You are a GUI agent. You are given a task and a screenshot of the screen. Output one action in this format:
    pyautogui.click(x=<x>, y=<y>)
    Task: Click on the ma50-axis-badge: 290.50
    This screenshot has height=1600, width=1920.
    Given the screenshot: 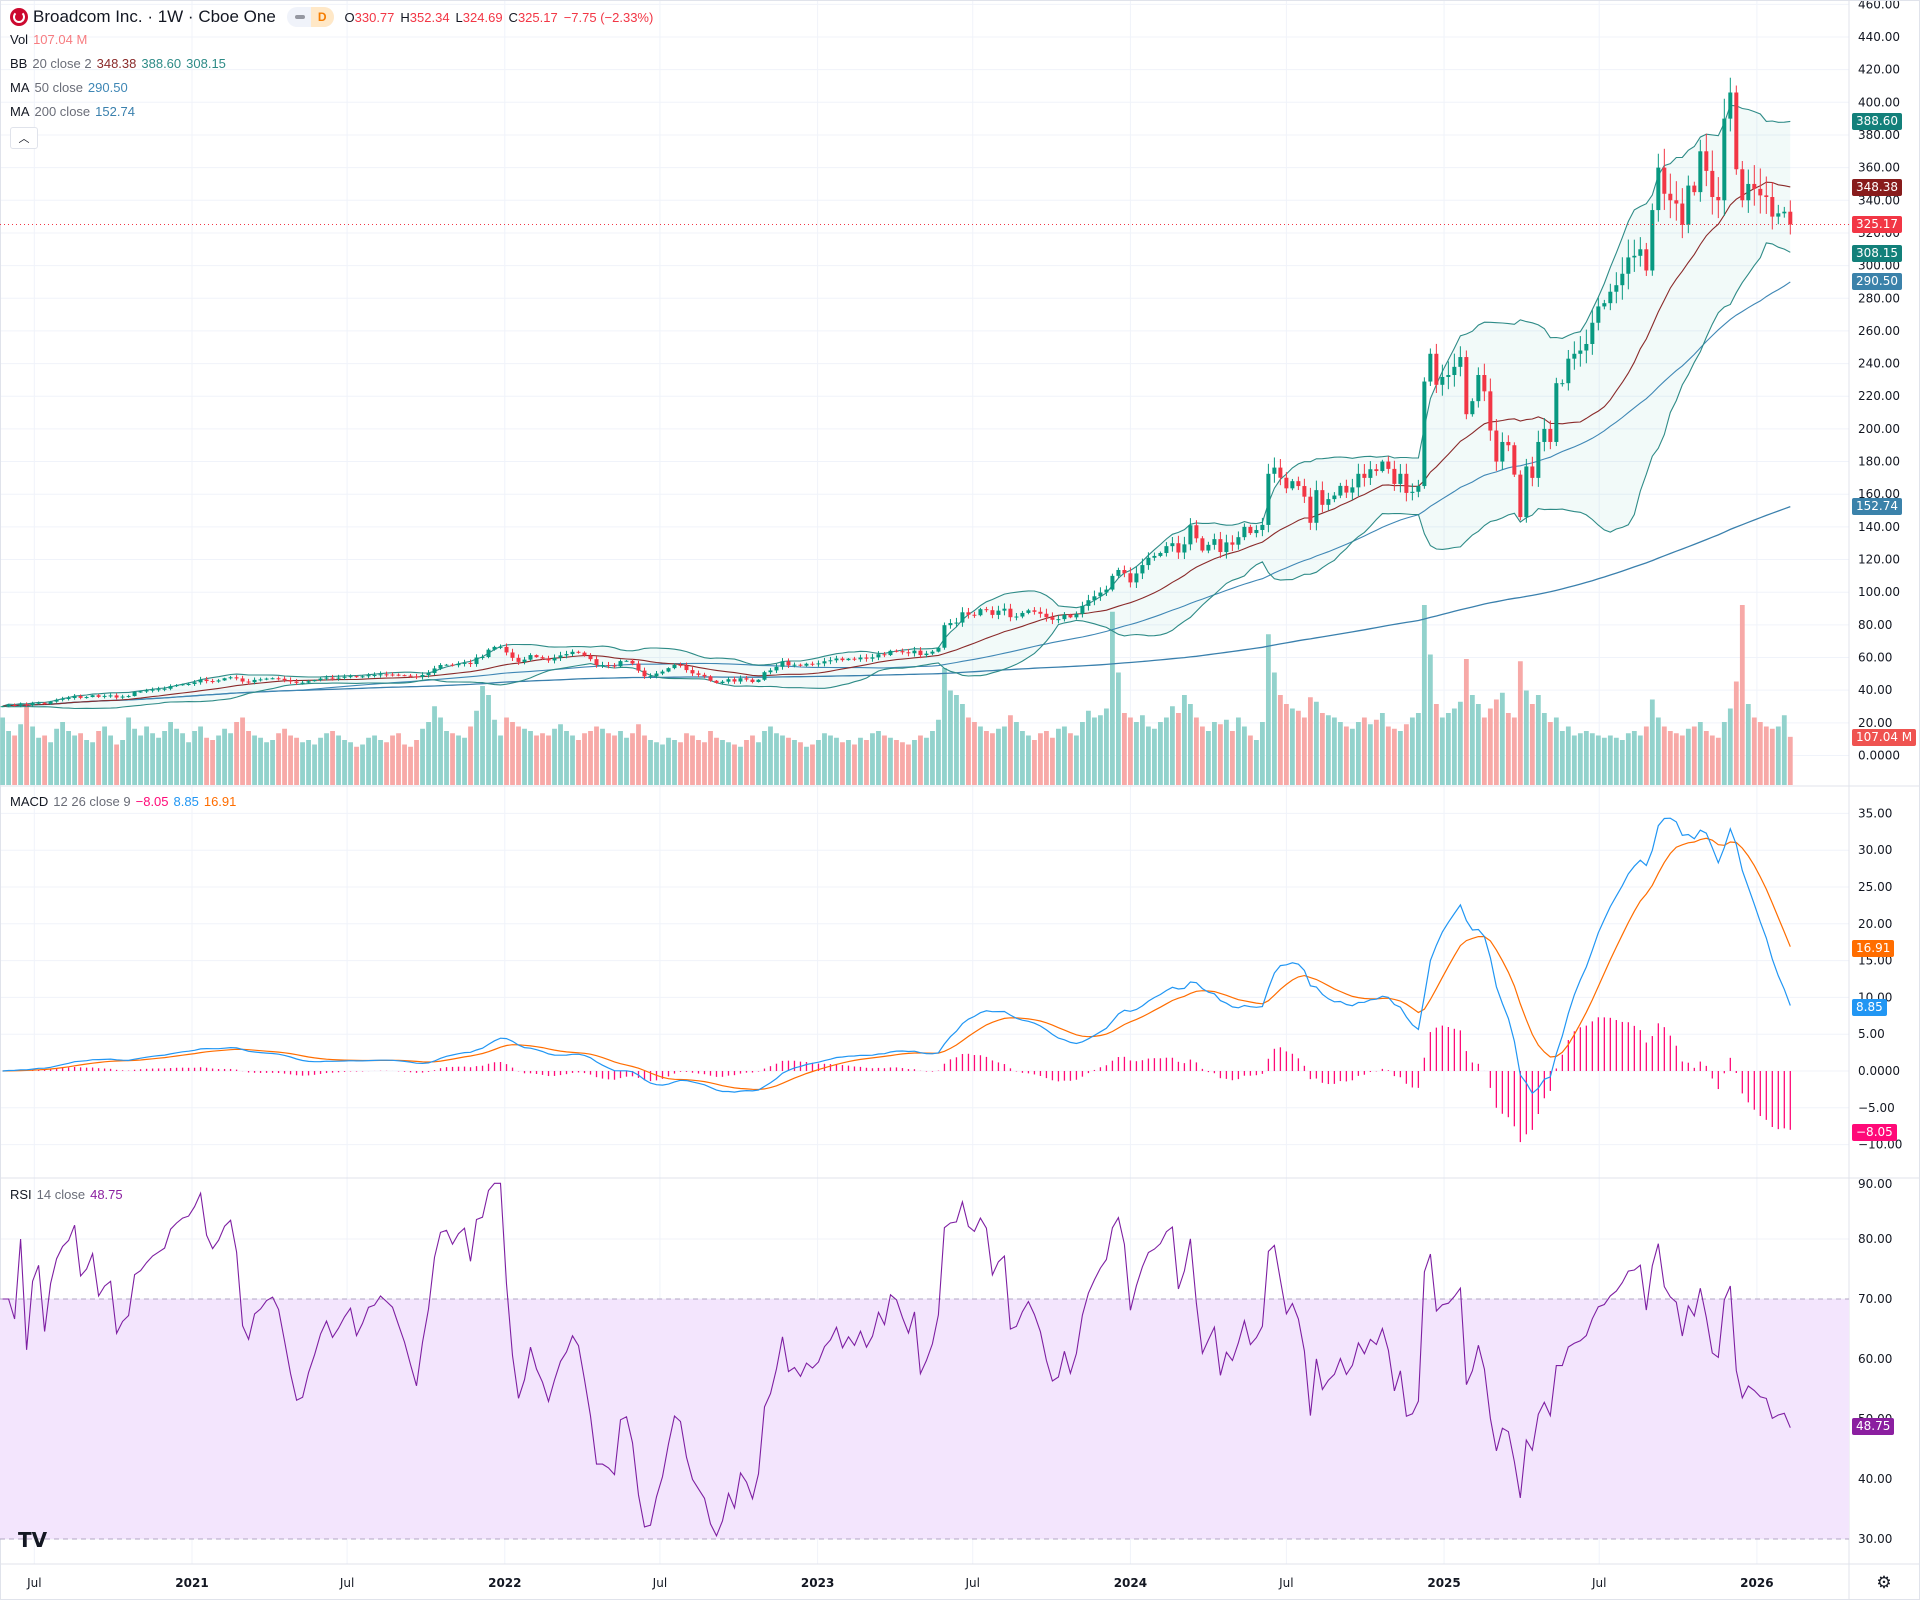 What is the action you would take?
    pyautogui.click(x=1877, y=281)
    